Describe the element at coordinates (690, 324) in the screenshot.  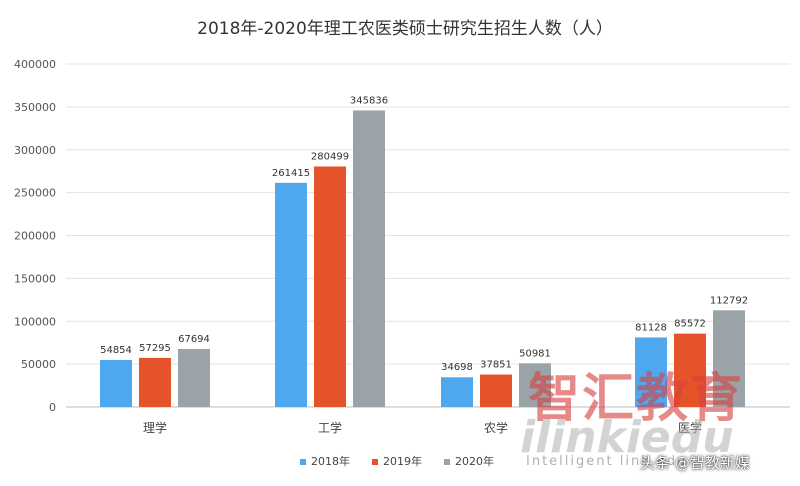
I see `data-label: 85572` at that location.